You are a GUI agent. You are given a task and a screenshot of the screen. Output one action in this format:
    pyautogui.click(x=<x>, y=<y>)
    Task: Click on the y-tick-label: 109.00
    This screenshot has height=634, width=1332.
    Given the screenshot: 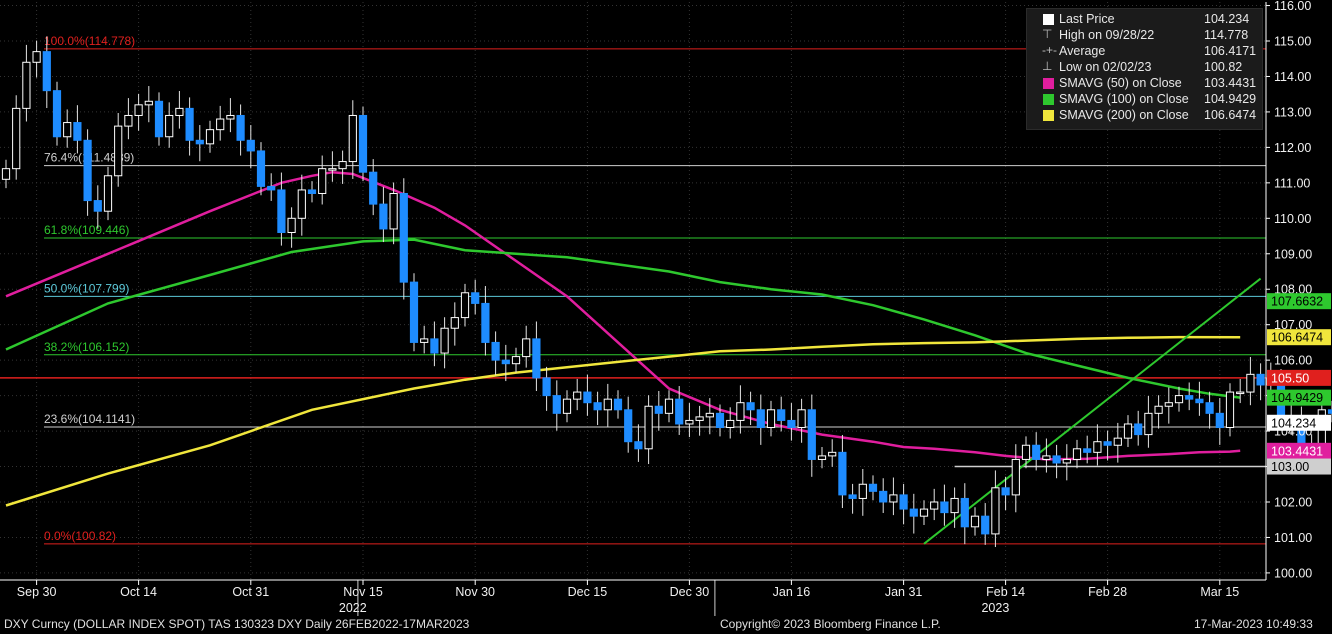 What is the action you would take?
    pyautogui.click(x=1293, y=254)
    